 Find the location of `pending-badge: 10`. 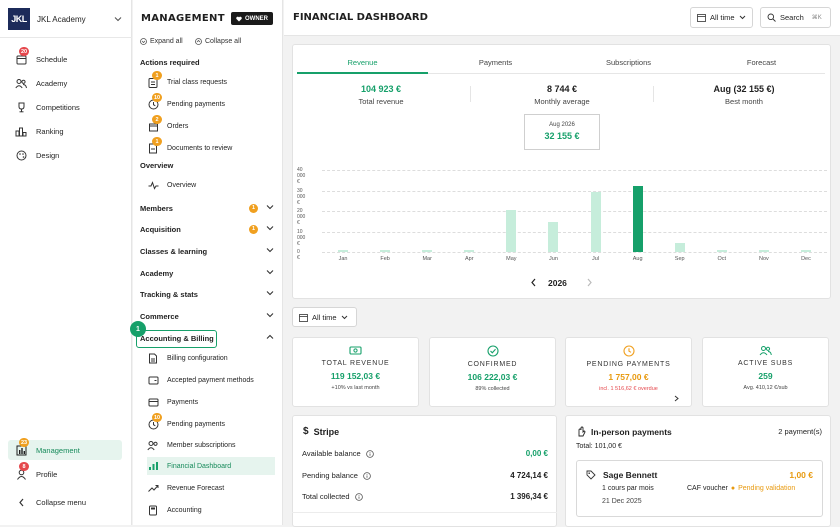

pending-badge: 10 is located at coordinates (157, 97).